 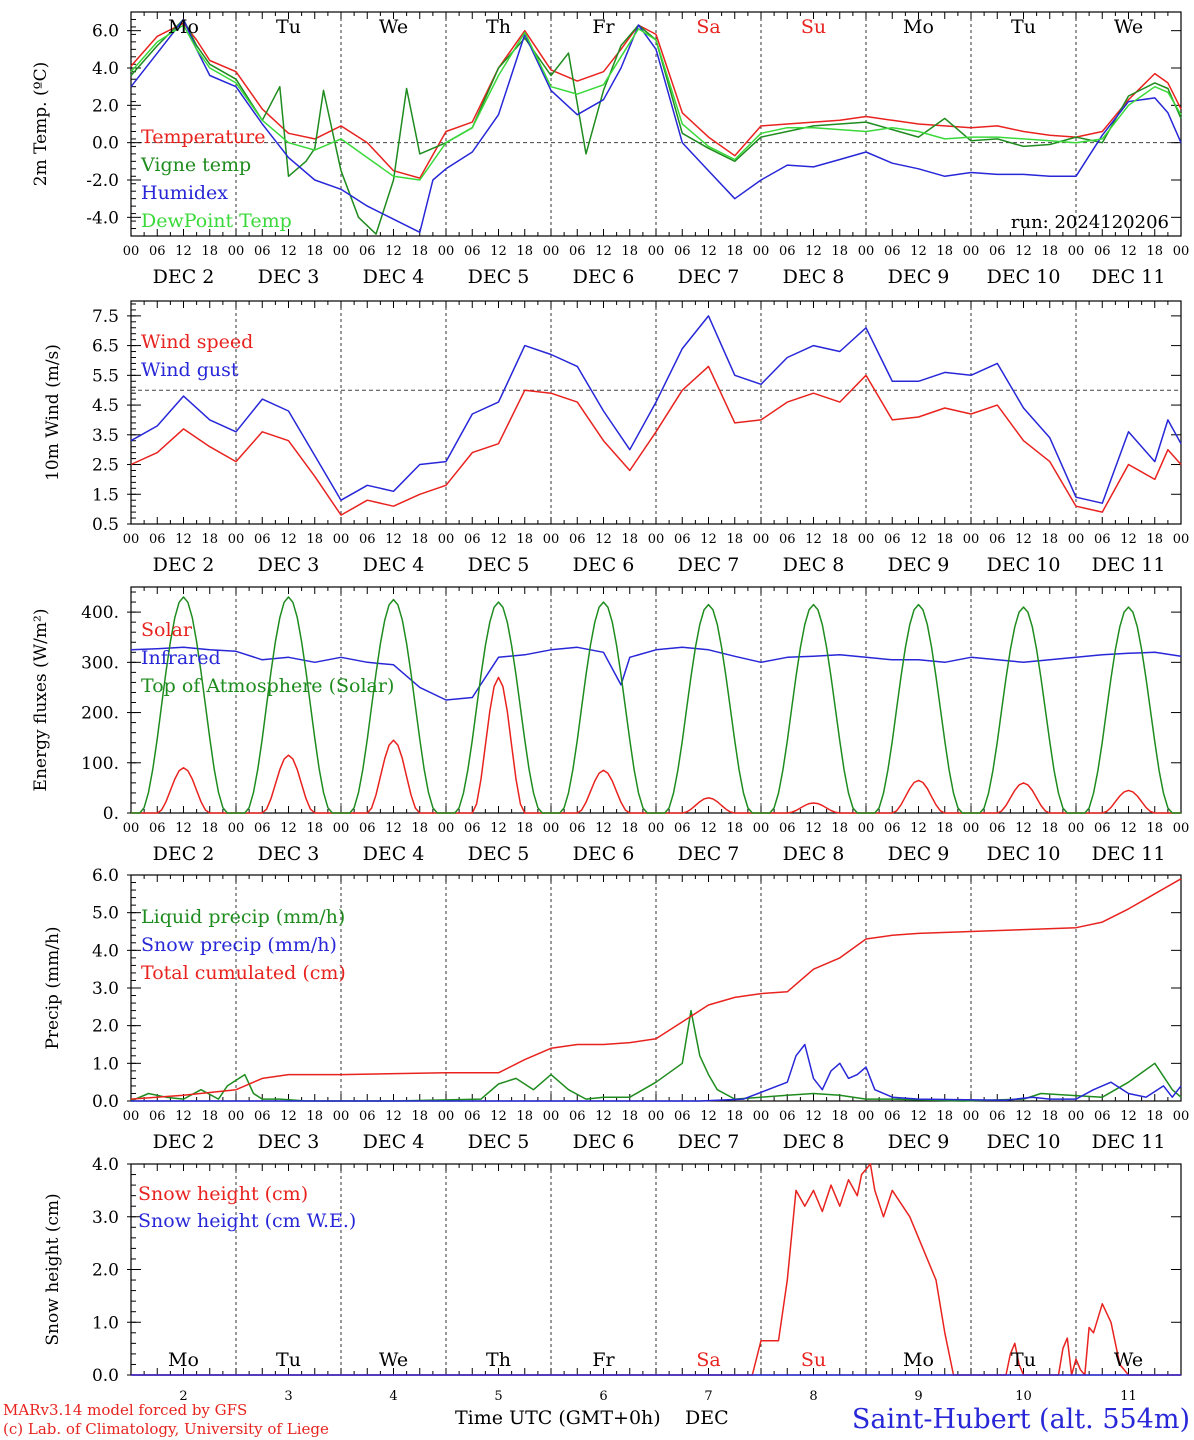 I want to click on legend-entry: Infrared, so click(x=181, y=658).